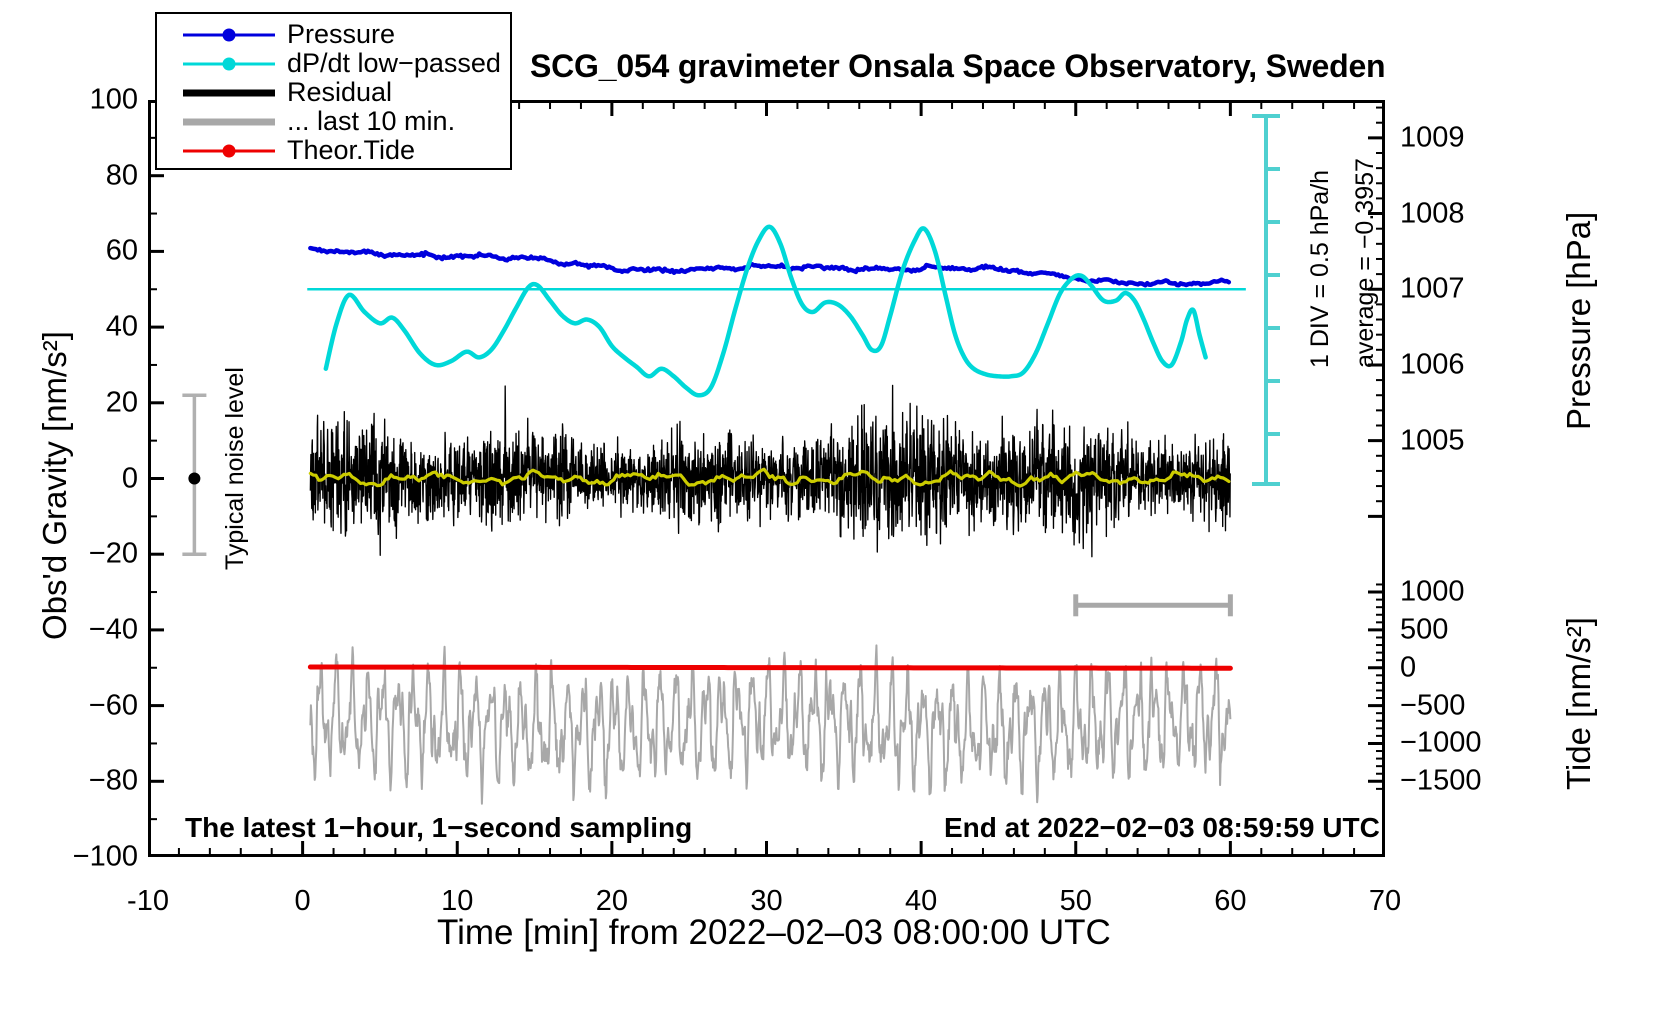  I want to click on noise-level-marker, so click(194, 478).